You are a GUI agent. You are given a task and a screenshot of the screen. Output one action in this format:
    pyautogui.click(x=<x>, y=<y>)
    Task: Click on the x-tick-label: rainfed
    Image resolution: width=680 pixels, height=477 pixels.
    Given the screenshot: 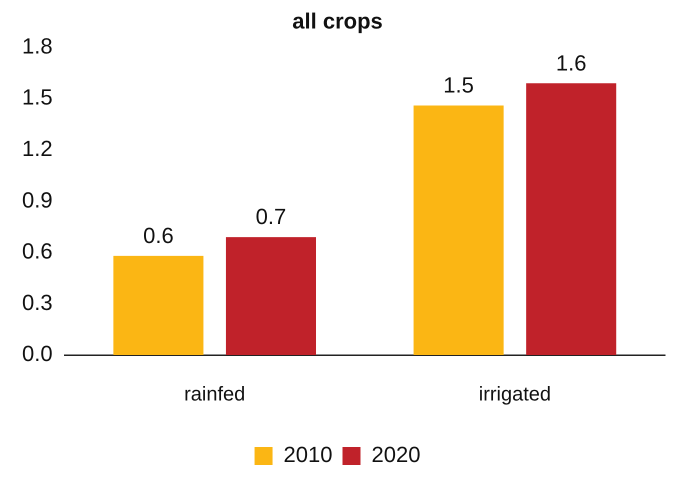 What is the action you would take?
    pyautogui.click(x=215, y=395)
    